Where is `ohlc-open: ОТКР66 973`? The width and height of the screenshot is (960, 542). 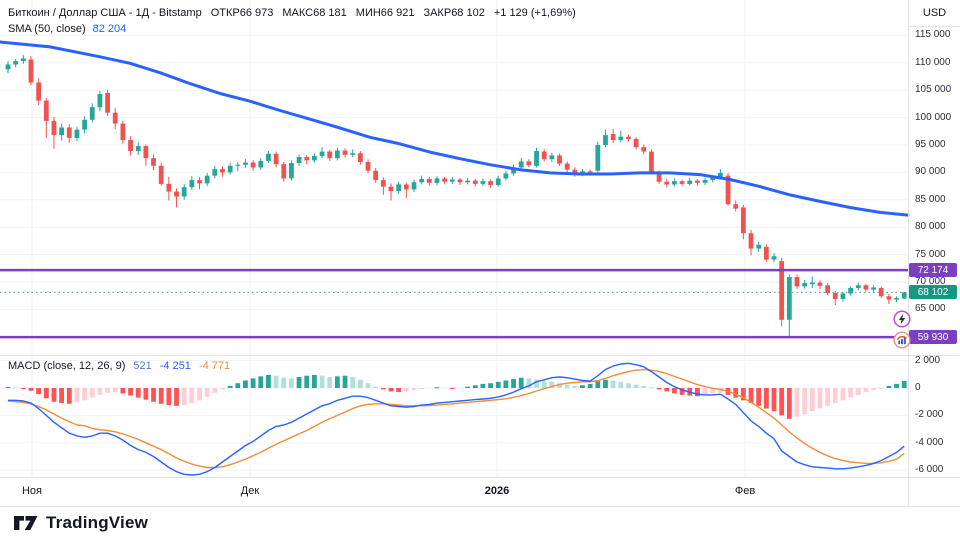
ohlc-open: ОТКР66 973 is located at coordinates (242, 13).